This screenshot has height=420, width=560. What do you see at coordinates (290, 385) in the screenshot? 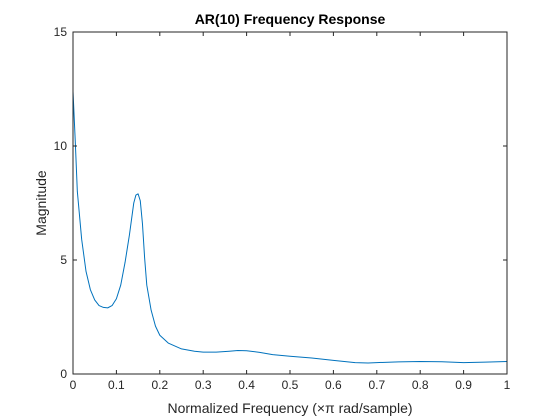
I see `x-tick-label: 0.5` at bounding box center [290, 385].